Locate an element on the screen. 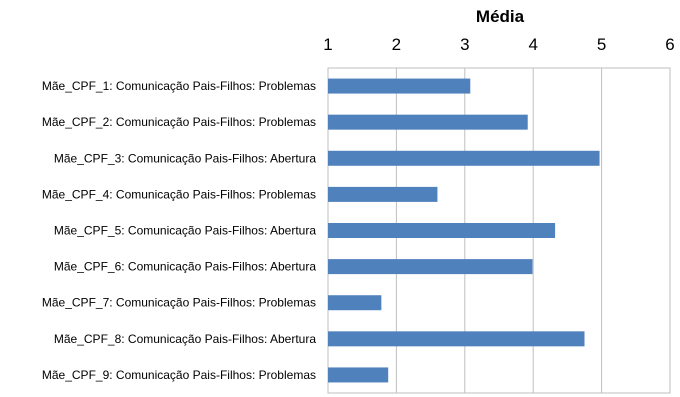 The image size is (680, 397). x-tick-label: 6 is located at coordinates (669, 44).